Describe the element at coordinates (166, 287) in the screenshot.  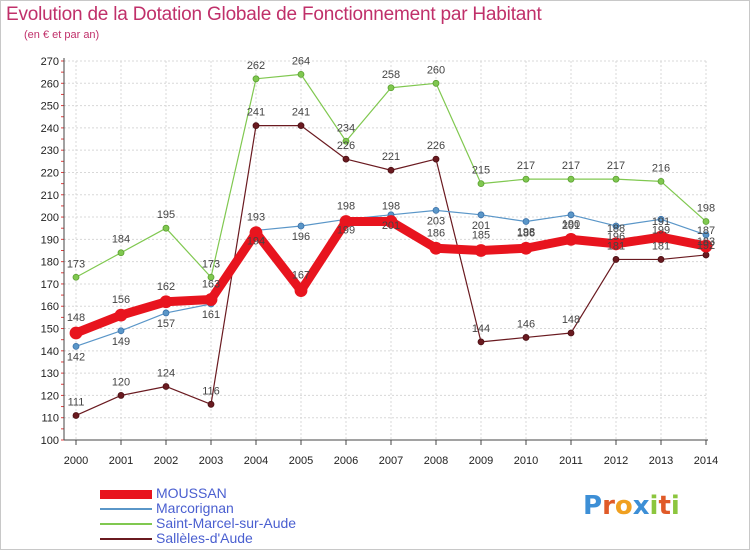
I see `data-label: 162` at that location.